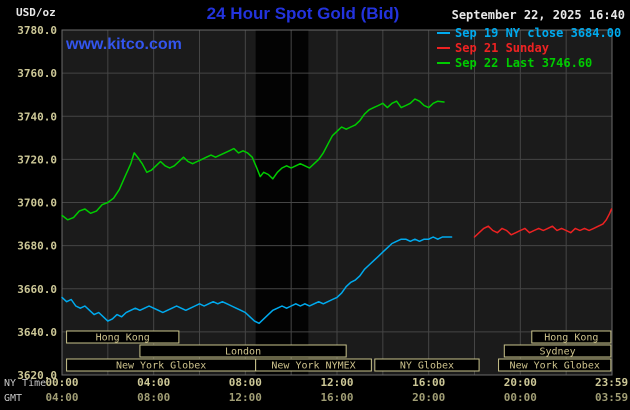  Describe the element at coordinates (124, 44) in the screenshot. I see `kitco-watermark-link: www.kitco.com` at that location.